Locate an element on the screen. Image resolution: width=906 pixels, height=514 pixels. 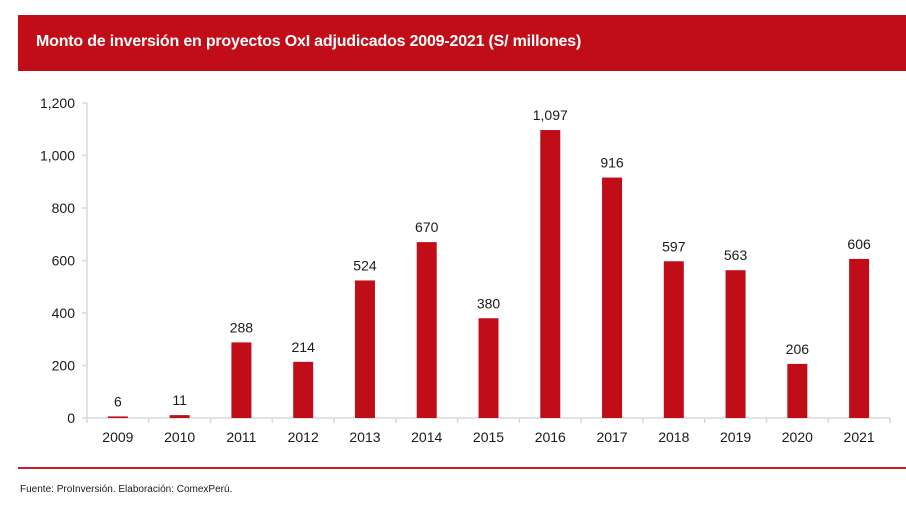
x-tick-label-2009: 2009 is located at coordinates (117, 437).